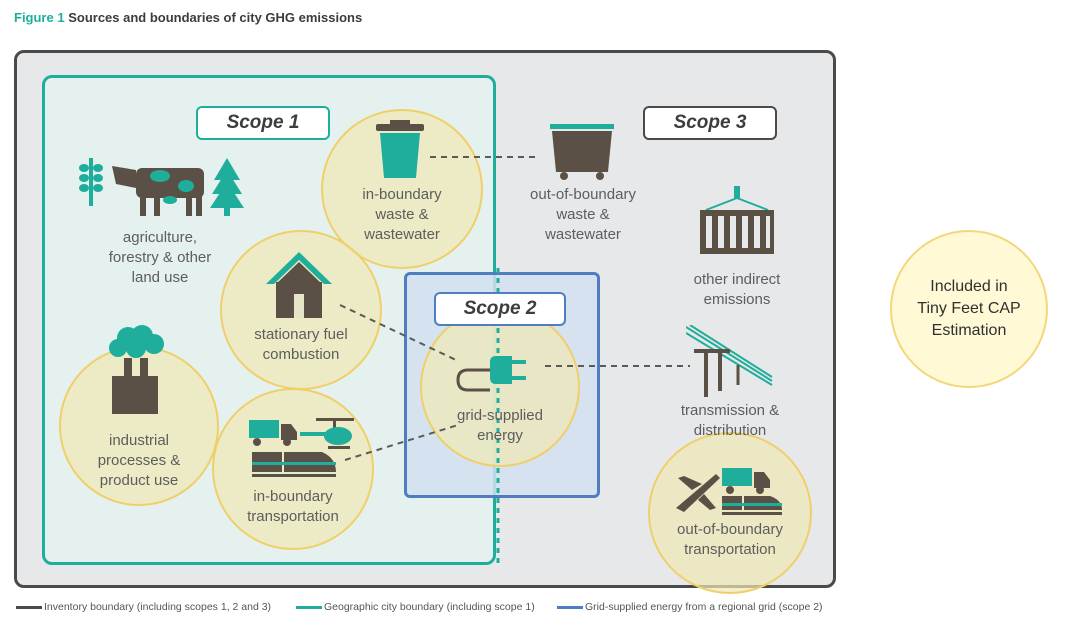  What do you see at coordinates (491, 374) in the screenshot?
I see `plug-icon` at bounding box center [491, 374].